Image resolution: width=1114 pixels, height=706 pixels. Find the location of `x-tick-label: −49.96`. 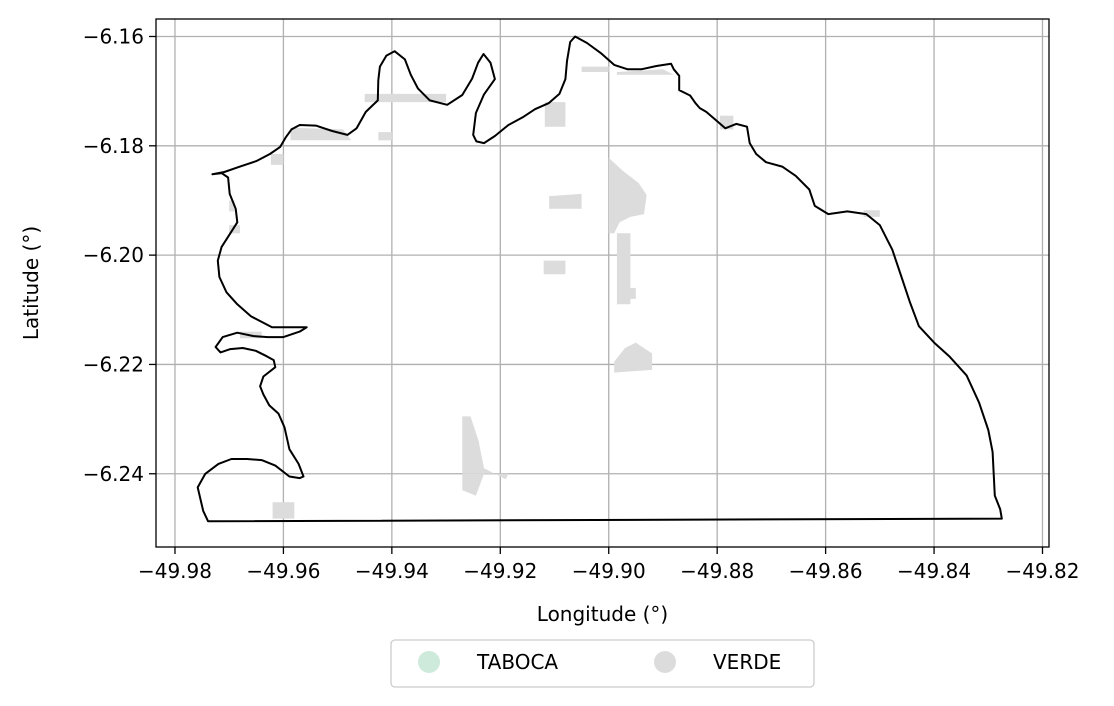

x-tick-label: −49.96 is located at coordinates (283, 571).